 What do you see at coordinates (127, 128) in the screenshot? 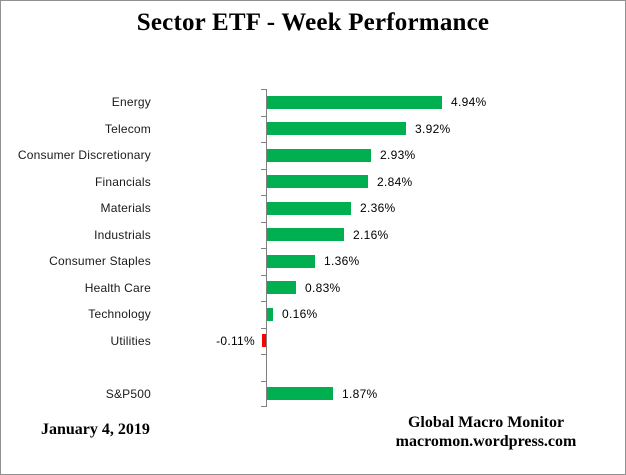
I see `category-label: Telecom` at bounding box center [127, 128].